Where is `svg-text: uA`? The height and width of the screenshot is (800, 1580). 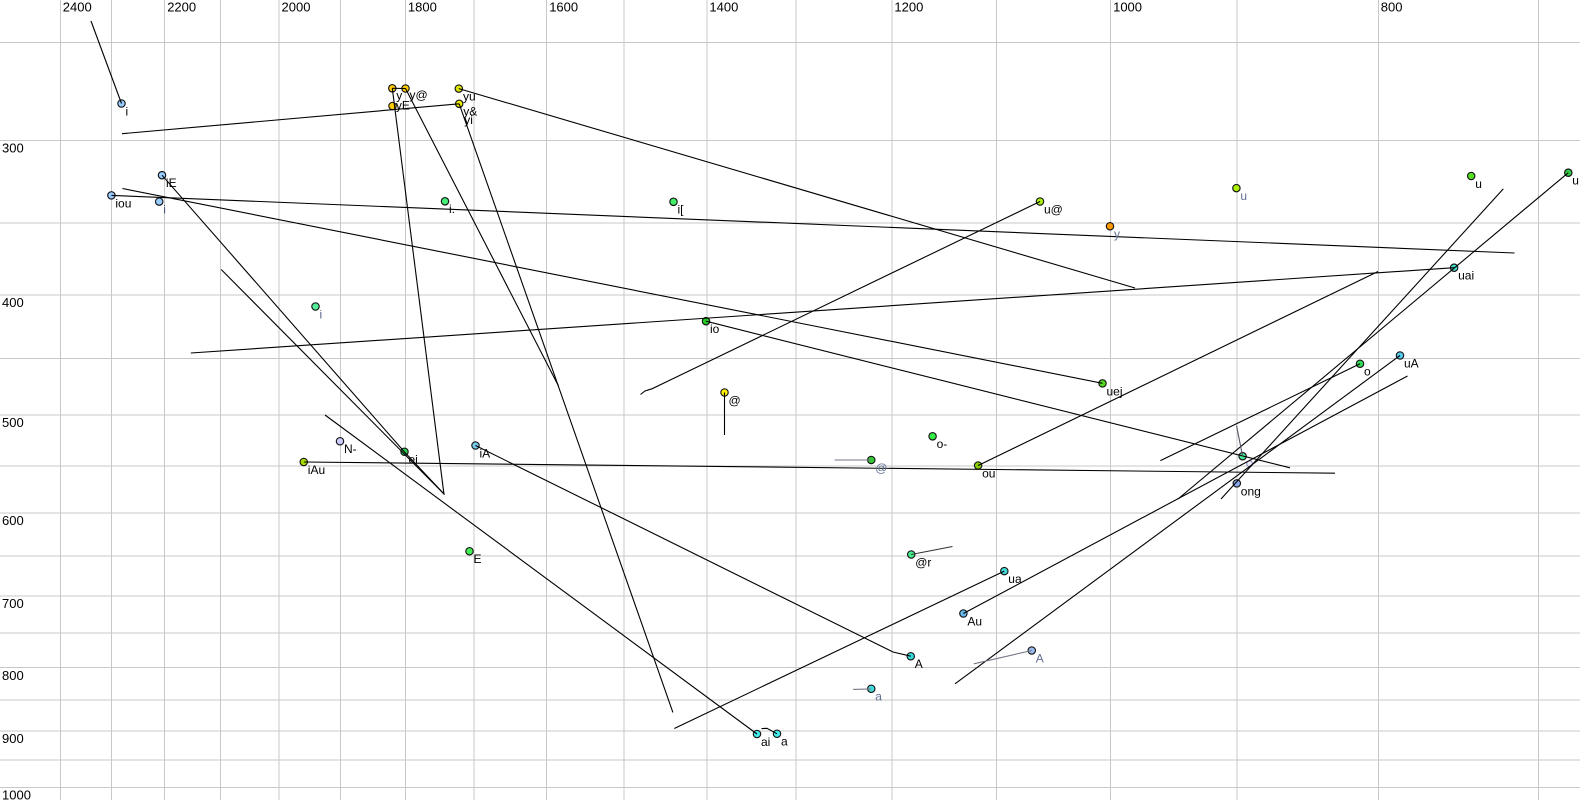
svg-text: uA is located at coordinates (1411, 363).